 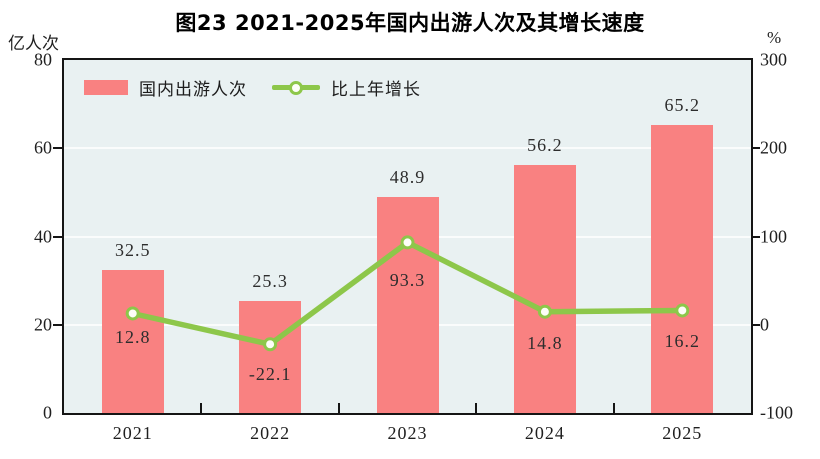 What do you see at coordinates (544, 433) in the screenshot?
I see `x-axis-tick-label: 2024` at bounding box center [544, 433].